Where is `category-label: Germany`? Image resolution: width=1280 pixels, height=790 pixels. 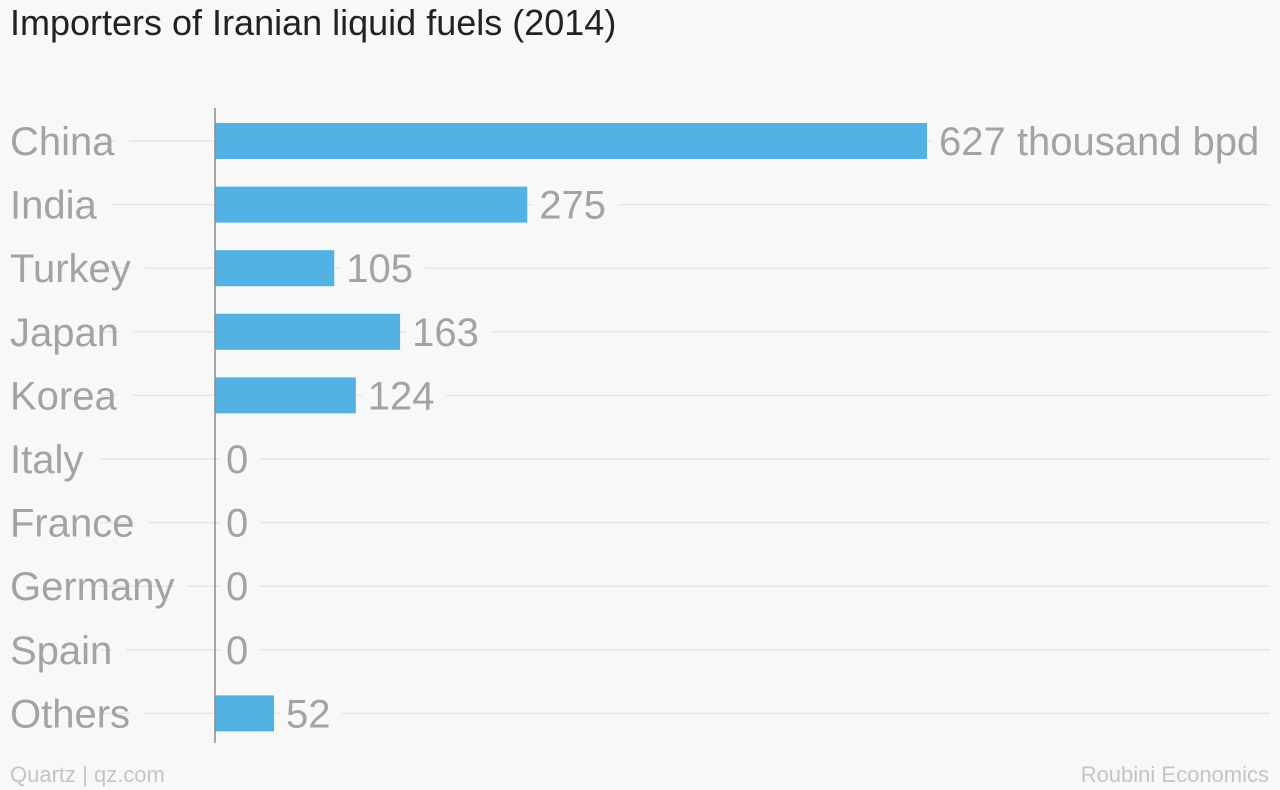
category-label: Germany is located at coordinates (92, 587).